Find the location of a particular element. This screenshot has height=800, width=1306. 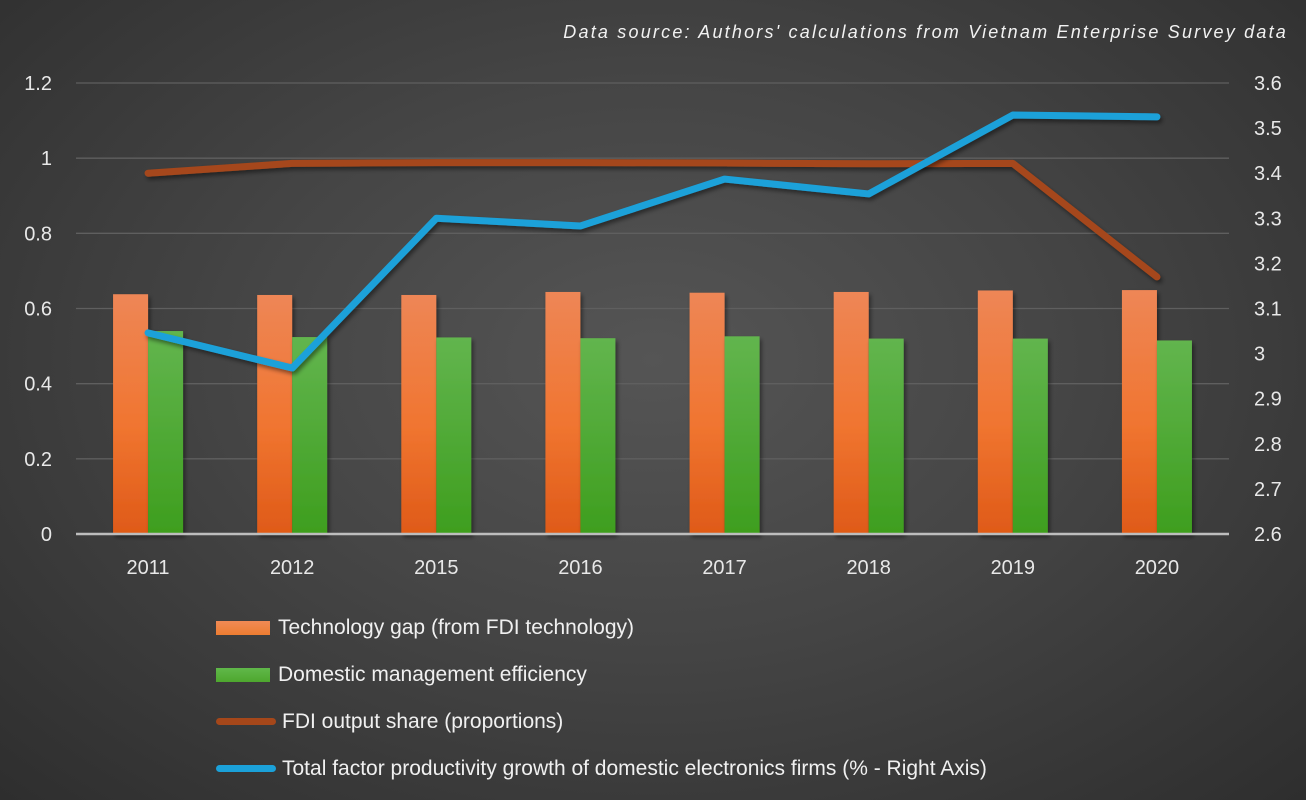

legend-item-technology-gap: Technology gap (from FDI technology) is located at coordinates (601, 627).